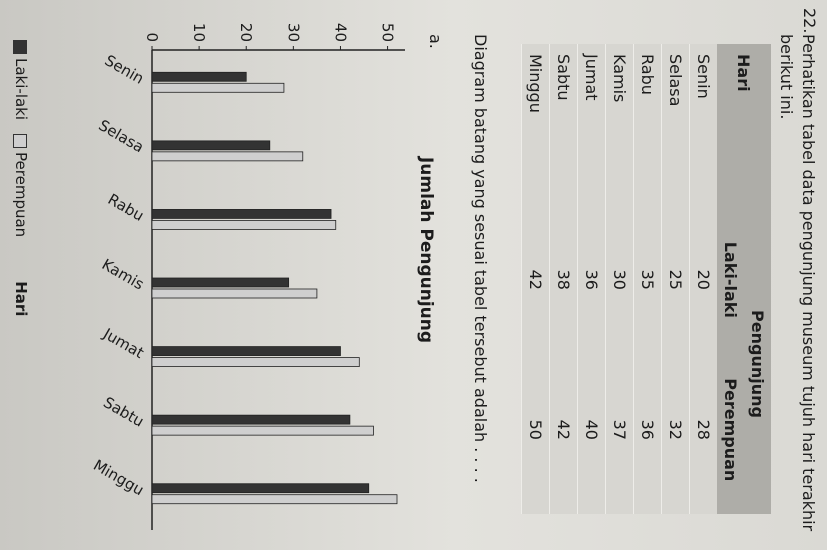 The width and height of the screenshot is (827, 550). I want to click on y-tick-label: 10, so click(199, 32).